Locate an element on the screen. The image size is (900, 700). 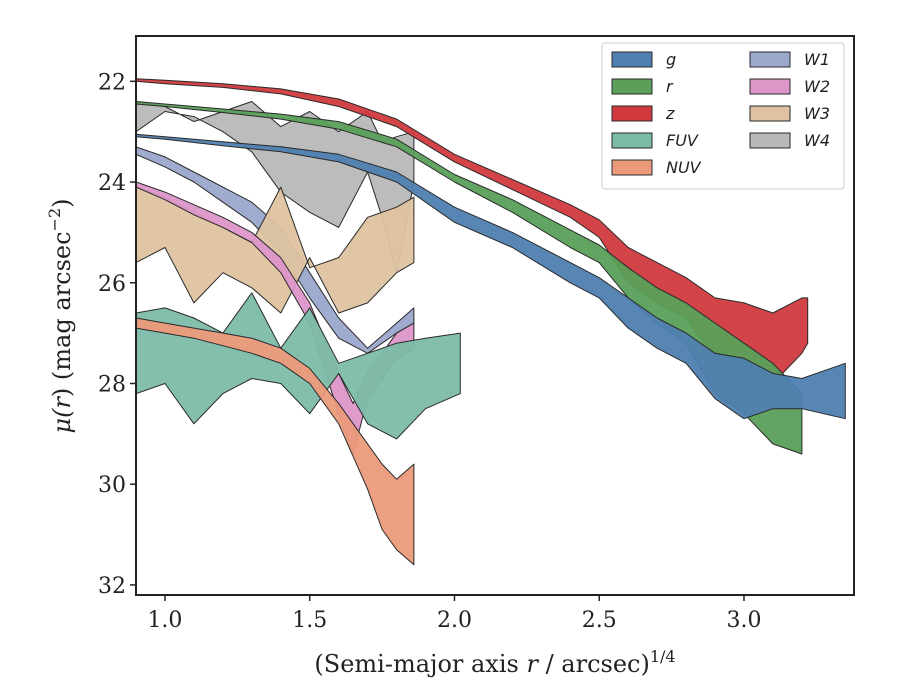
legend-swatch-r is located at coordinates (632, 86).